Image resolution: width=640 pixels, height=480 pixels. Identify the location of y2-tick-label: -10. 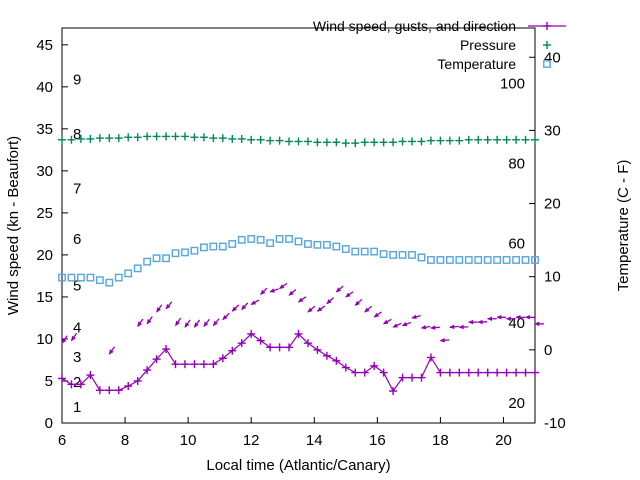
(555, 423).